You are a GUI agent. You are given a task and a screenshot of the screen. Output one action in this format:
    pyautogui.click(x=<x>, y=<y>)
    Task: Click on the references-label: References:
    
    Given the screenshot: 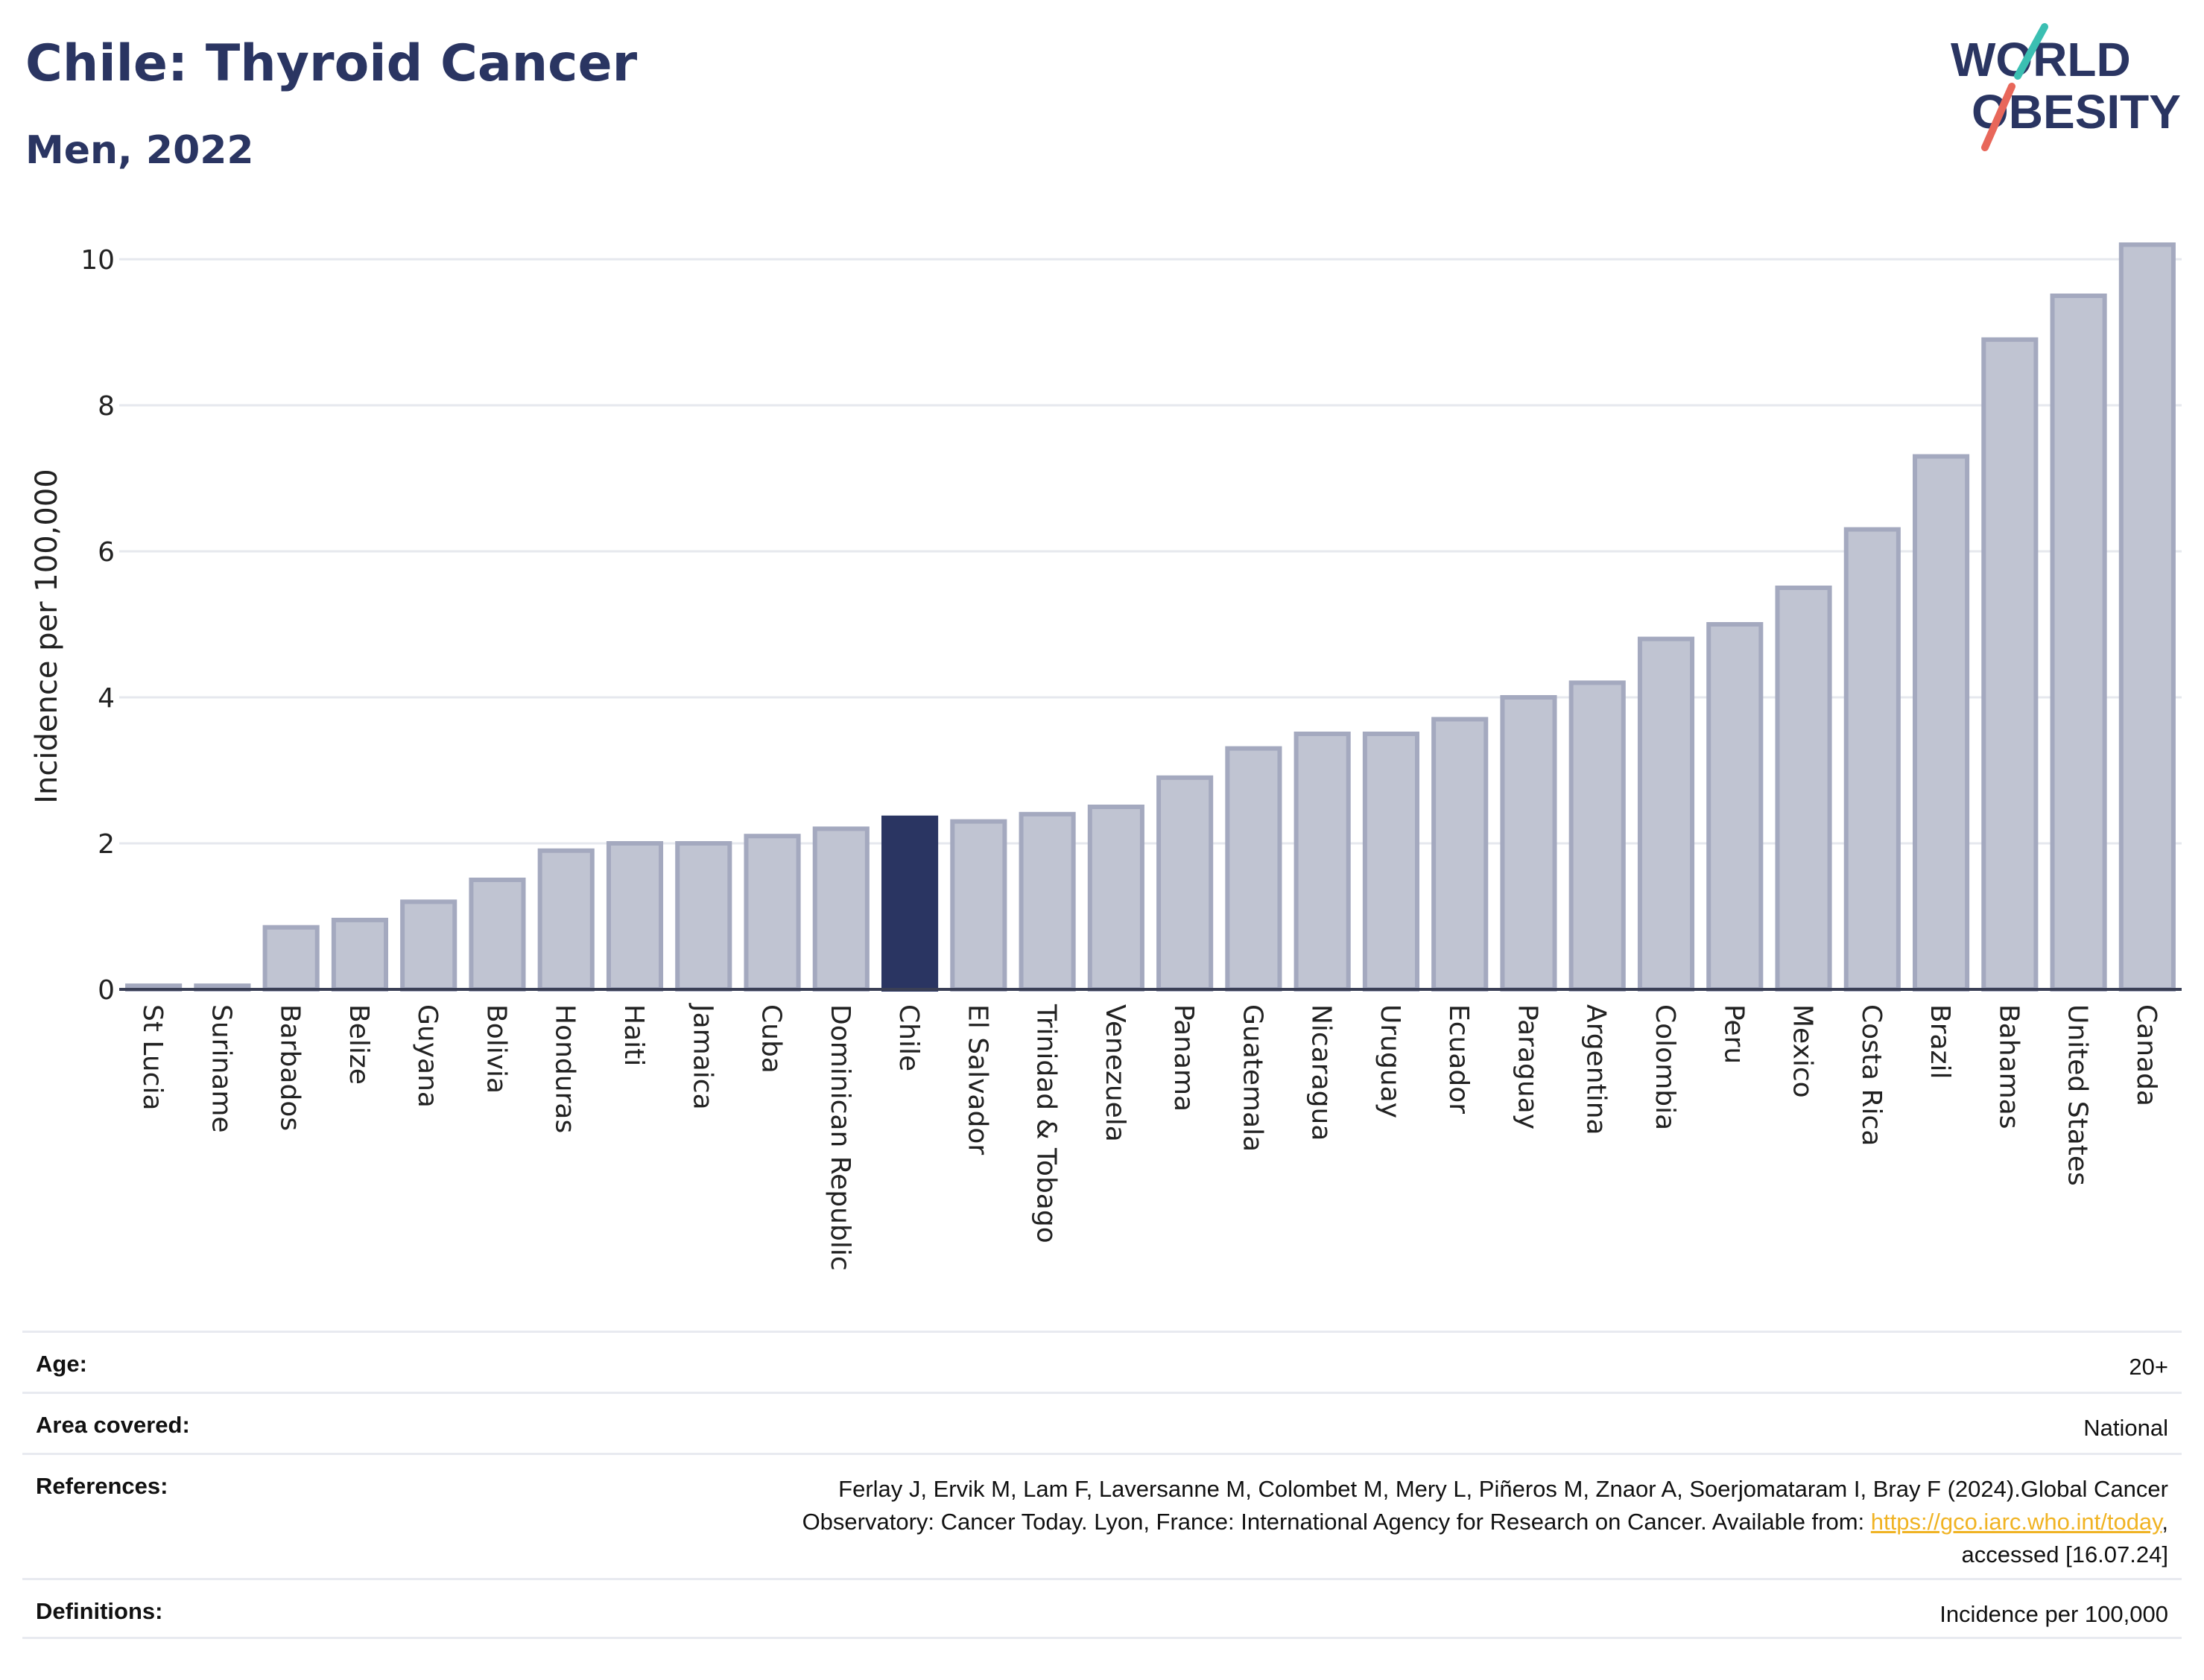 What is the action you would take?
    pyautogui.click(x=102, y=1486)
    